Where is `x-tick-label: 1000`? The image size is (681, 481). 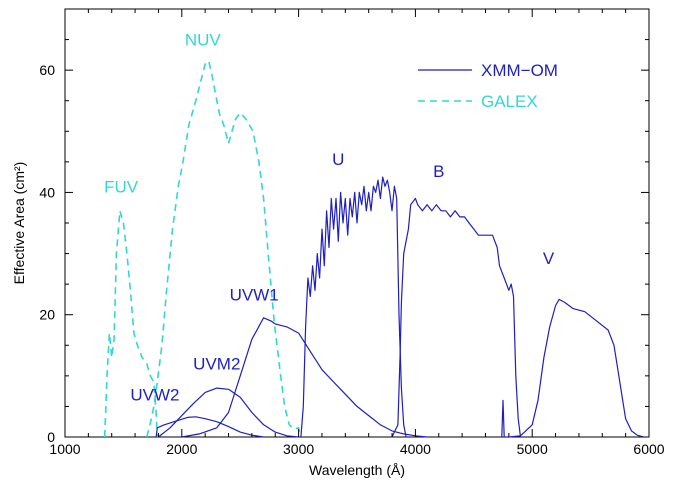 x-tick-label: 1000 is located at coordinates (64, 449).